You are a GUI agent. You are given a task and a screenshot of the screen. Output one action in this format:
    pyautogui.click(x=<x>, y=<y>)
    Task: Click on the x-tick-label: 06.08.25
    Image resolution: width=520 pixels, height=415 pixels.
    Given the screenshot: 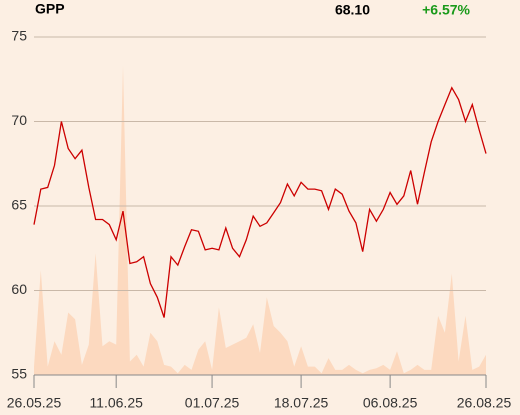 What is the action you would take?
    pyautogui.click(x=390, y=403)
    